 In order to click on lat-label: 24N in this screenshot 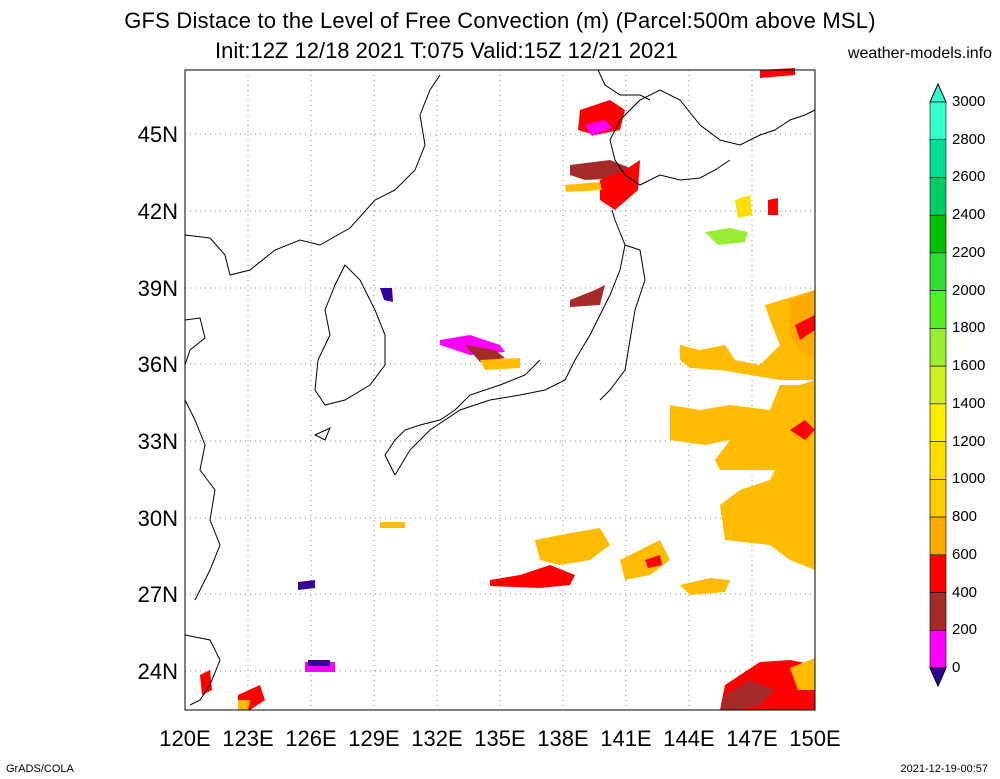, I will do `click(157, 671)`.